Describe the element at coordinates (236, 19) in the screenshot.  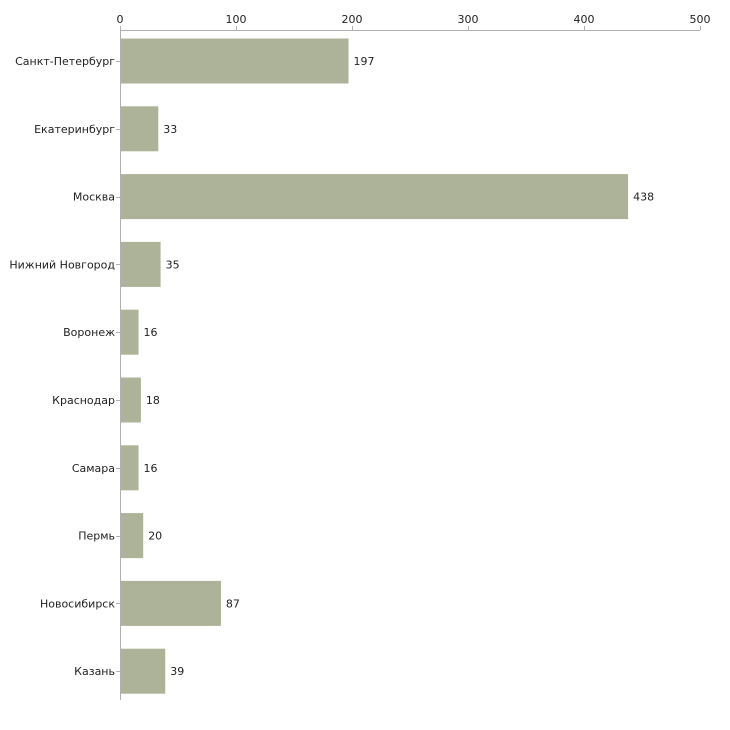
I see `x-tick-label: 100` at that location.